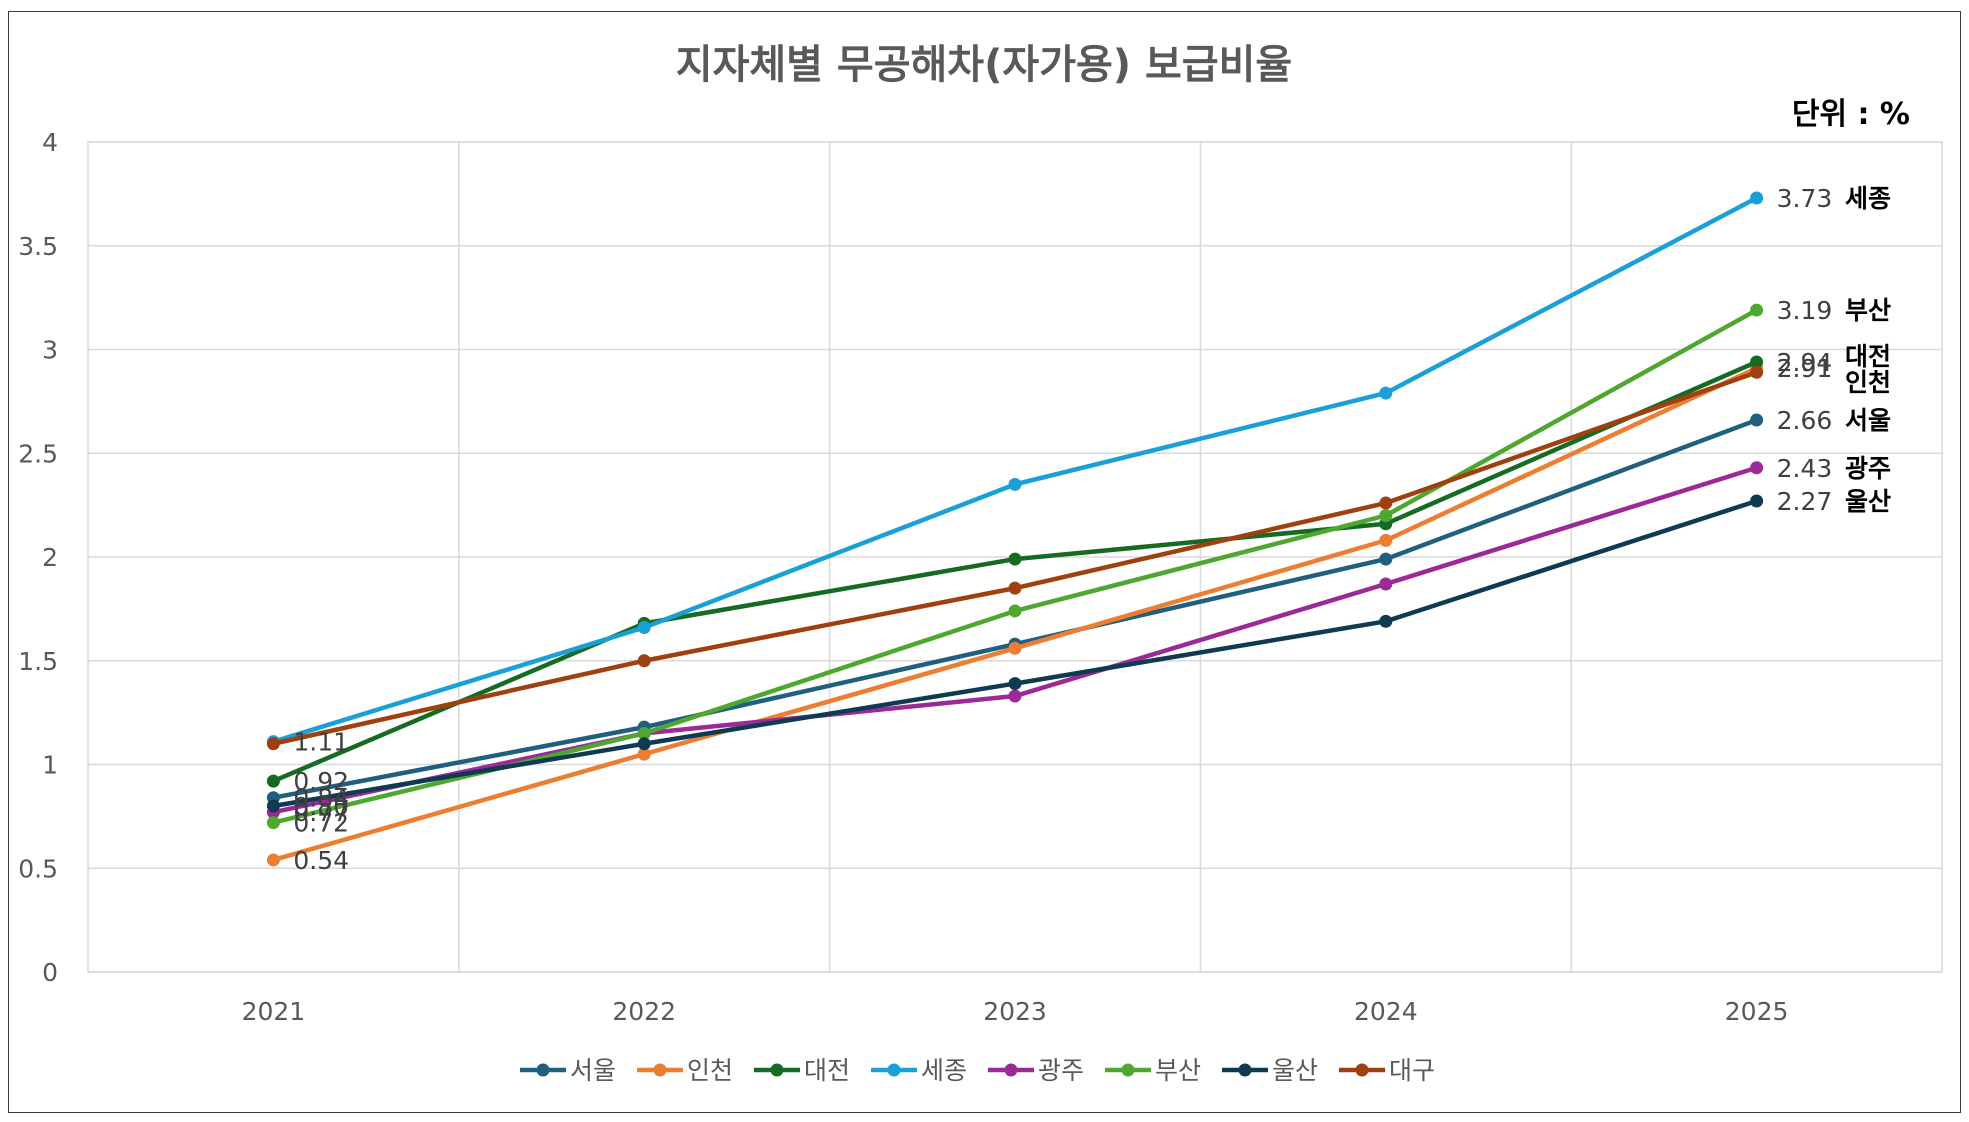 Image resolution: width=1969 pixels, height=1122 pixels. I want to click on legend-item: 인천, so click(685, 1070).